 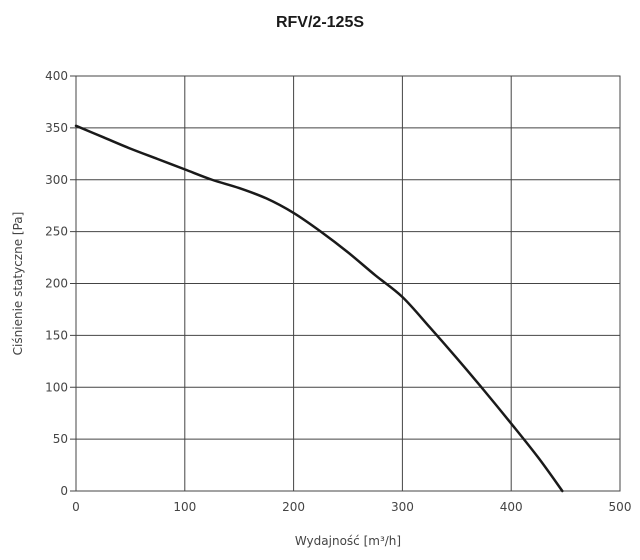 What do you see at coordinates (56, 76) in the screenshot?
I see `y-tick-label: 400` at bounding box center [56, 76].